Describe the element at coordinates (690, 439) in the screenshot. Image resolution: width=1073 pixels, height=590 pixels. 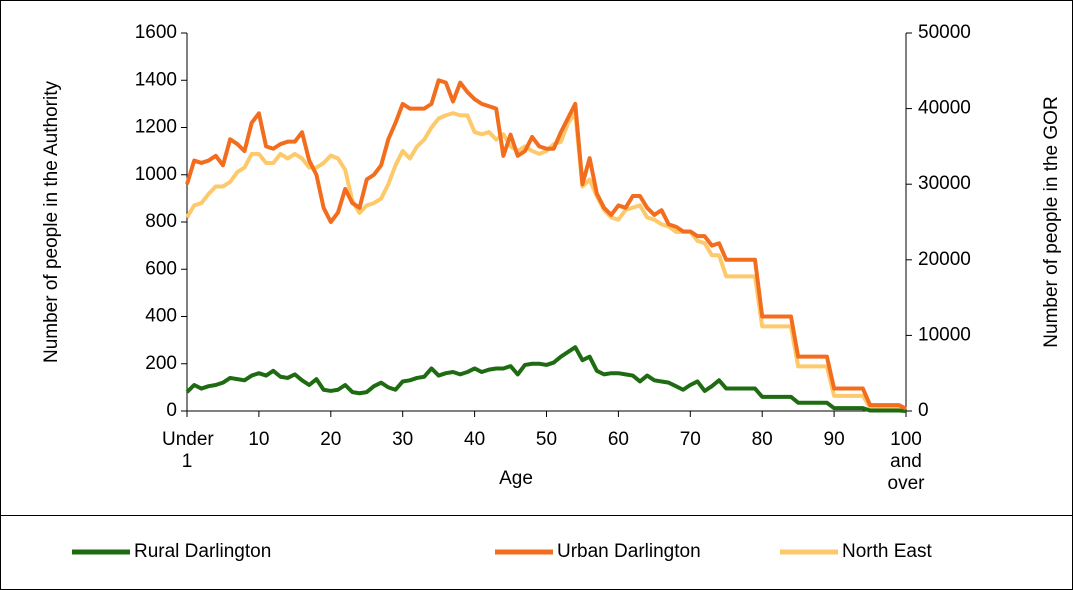
I see `x-tick-label: 70` at that location.